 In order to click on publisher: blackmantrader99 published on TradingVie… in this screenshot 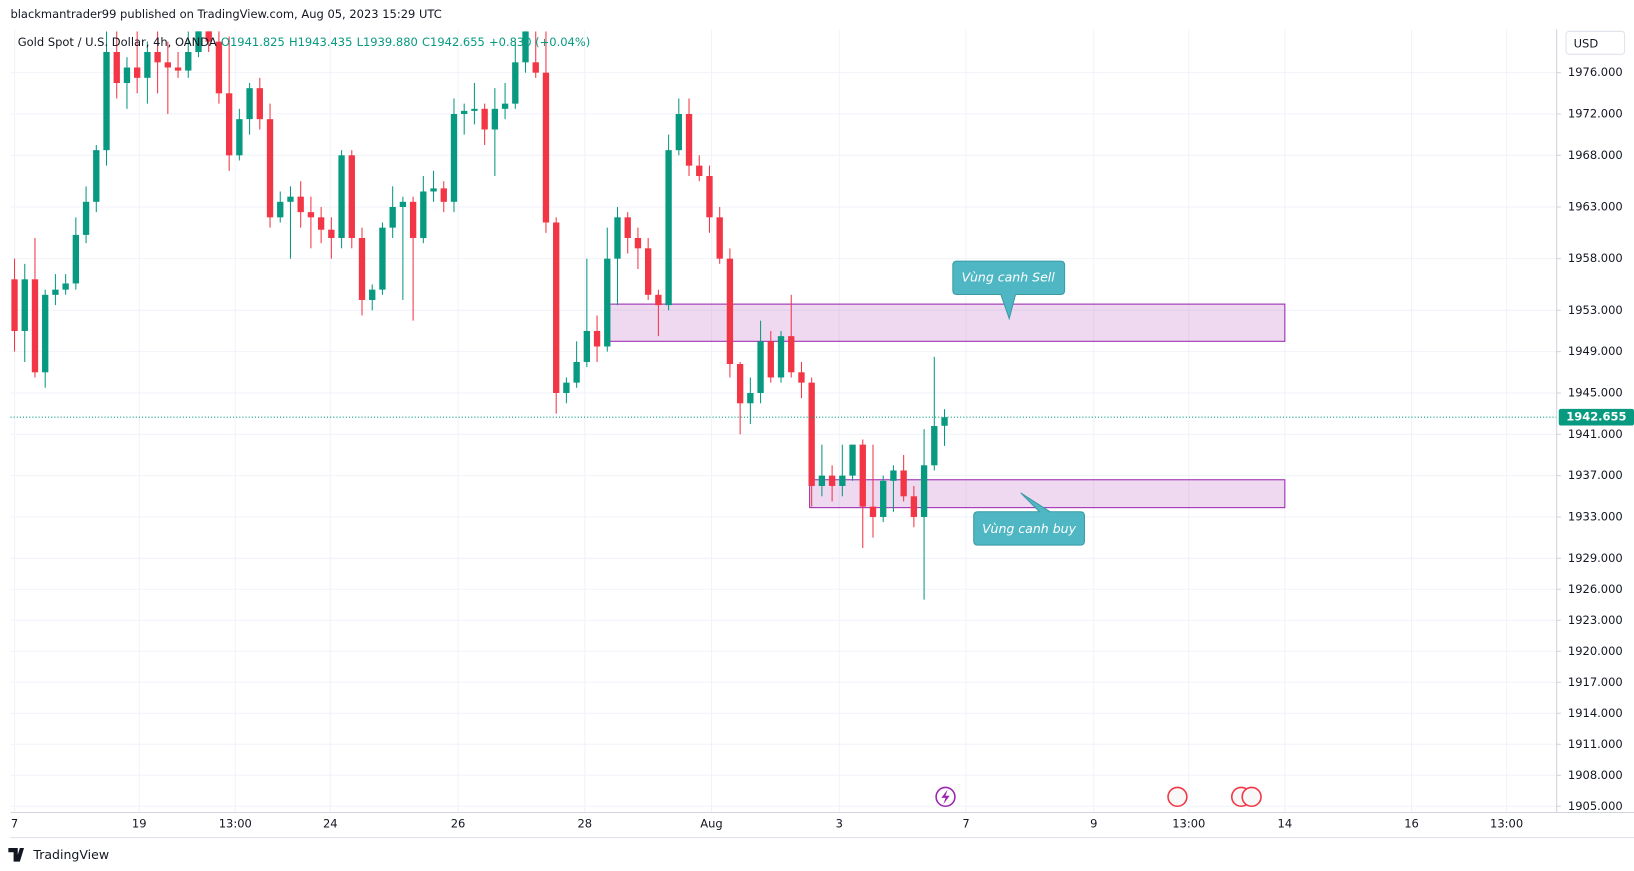, I will do `click(225, 14)`.